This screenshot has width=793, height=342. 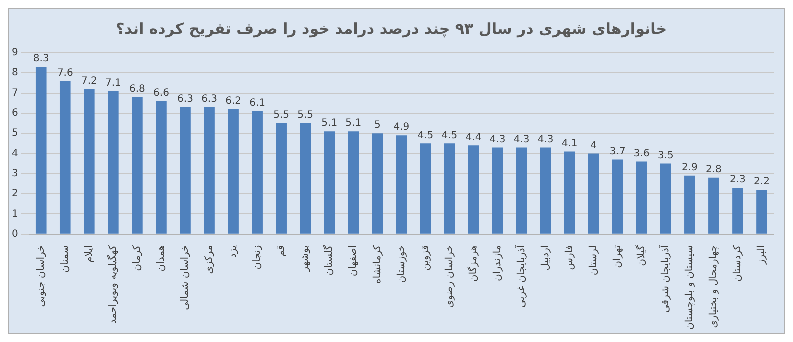 What do you see at coordinates (65, 73) in the screenshot?
I see `data-label: 7.6` at bounding box center [65, 73].